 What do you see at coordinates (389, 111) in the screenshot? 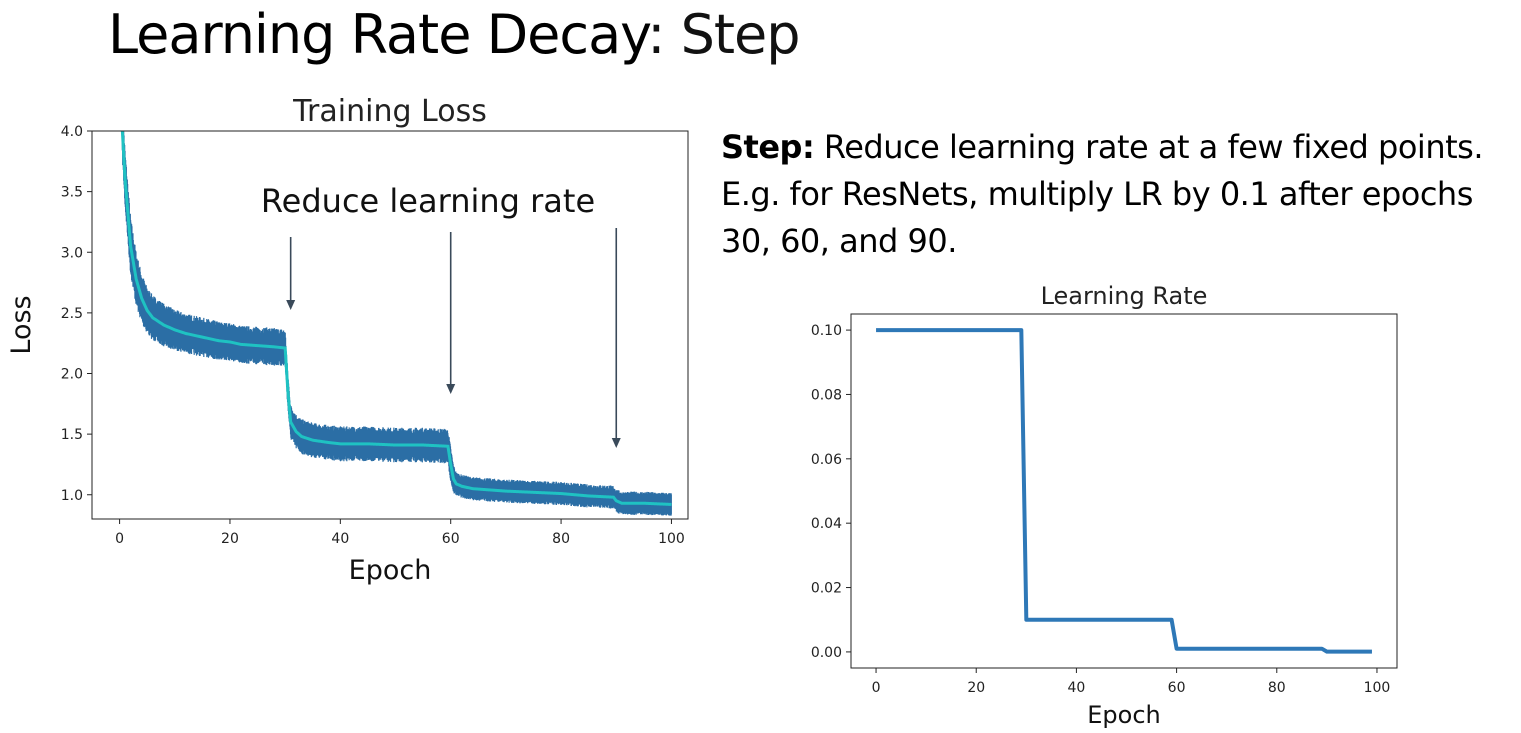
I see `chart-title: Training Loss` at bounding box center [389, 111].